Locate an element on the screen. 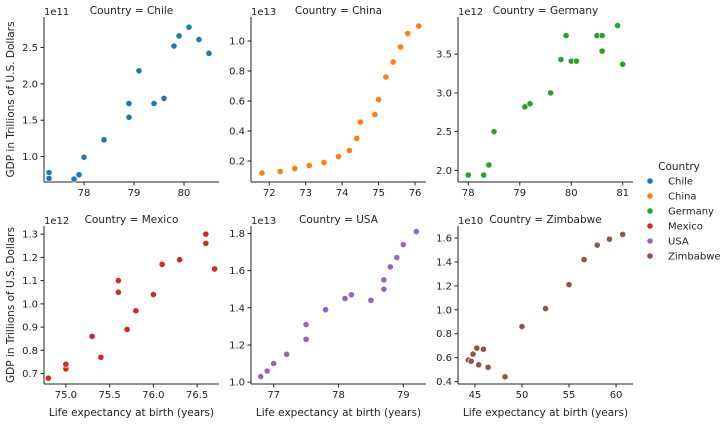 This screenshot has height=424, width=728. x-tick-label: 75.5 is located at coordinates (109, 395).